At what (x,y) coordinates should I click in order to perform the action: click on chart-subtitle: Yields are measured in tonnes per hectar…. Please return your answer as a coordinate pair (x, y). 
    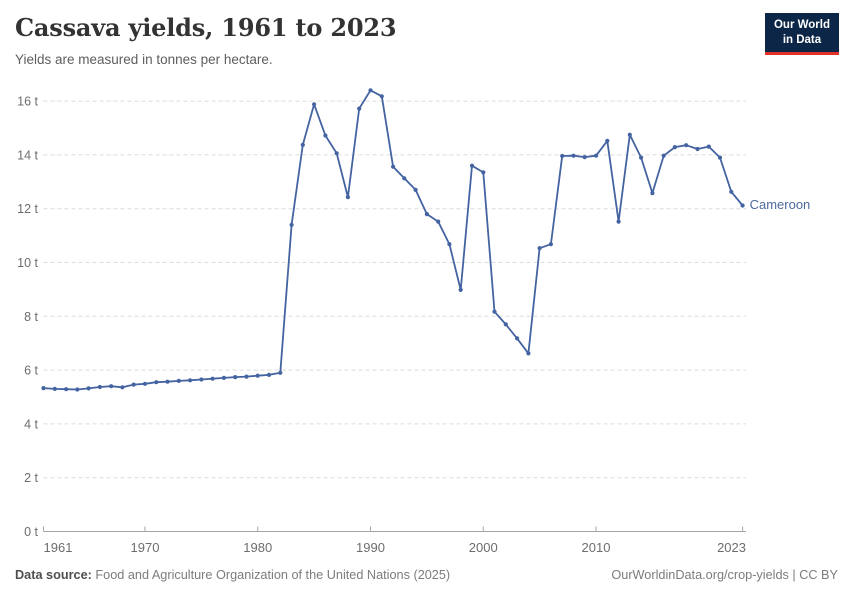
    Looking at the image, I should click on (144, 59).